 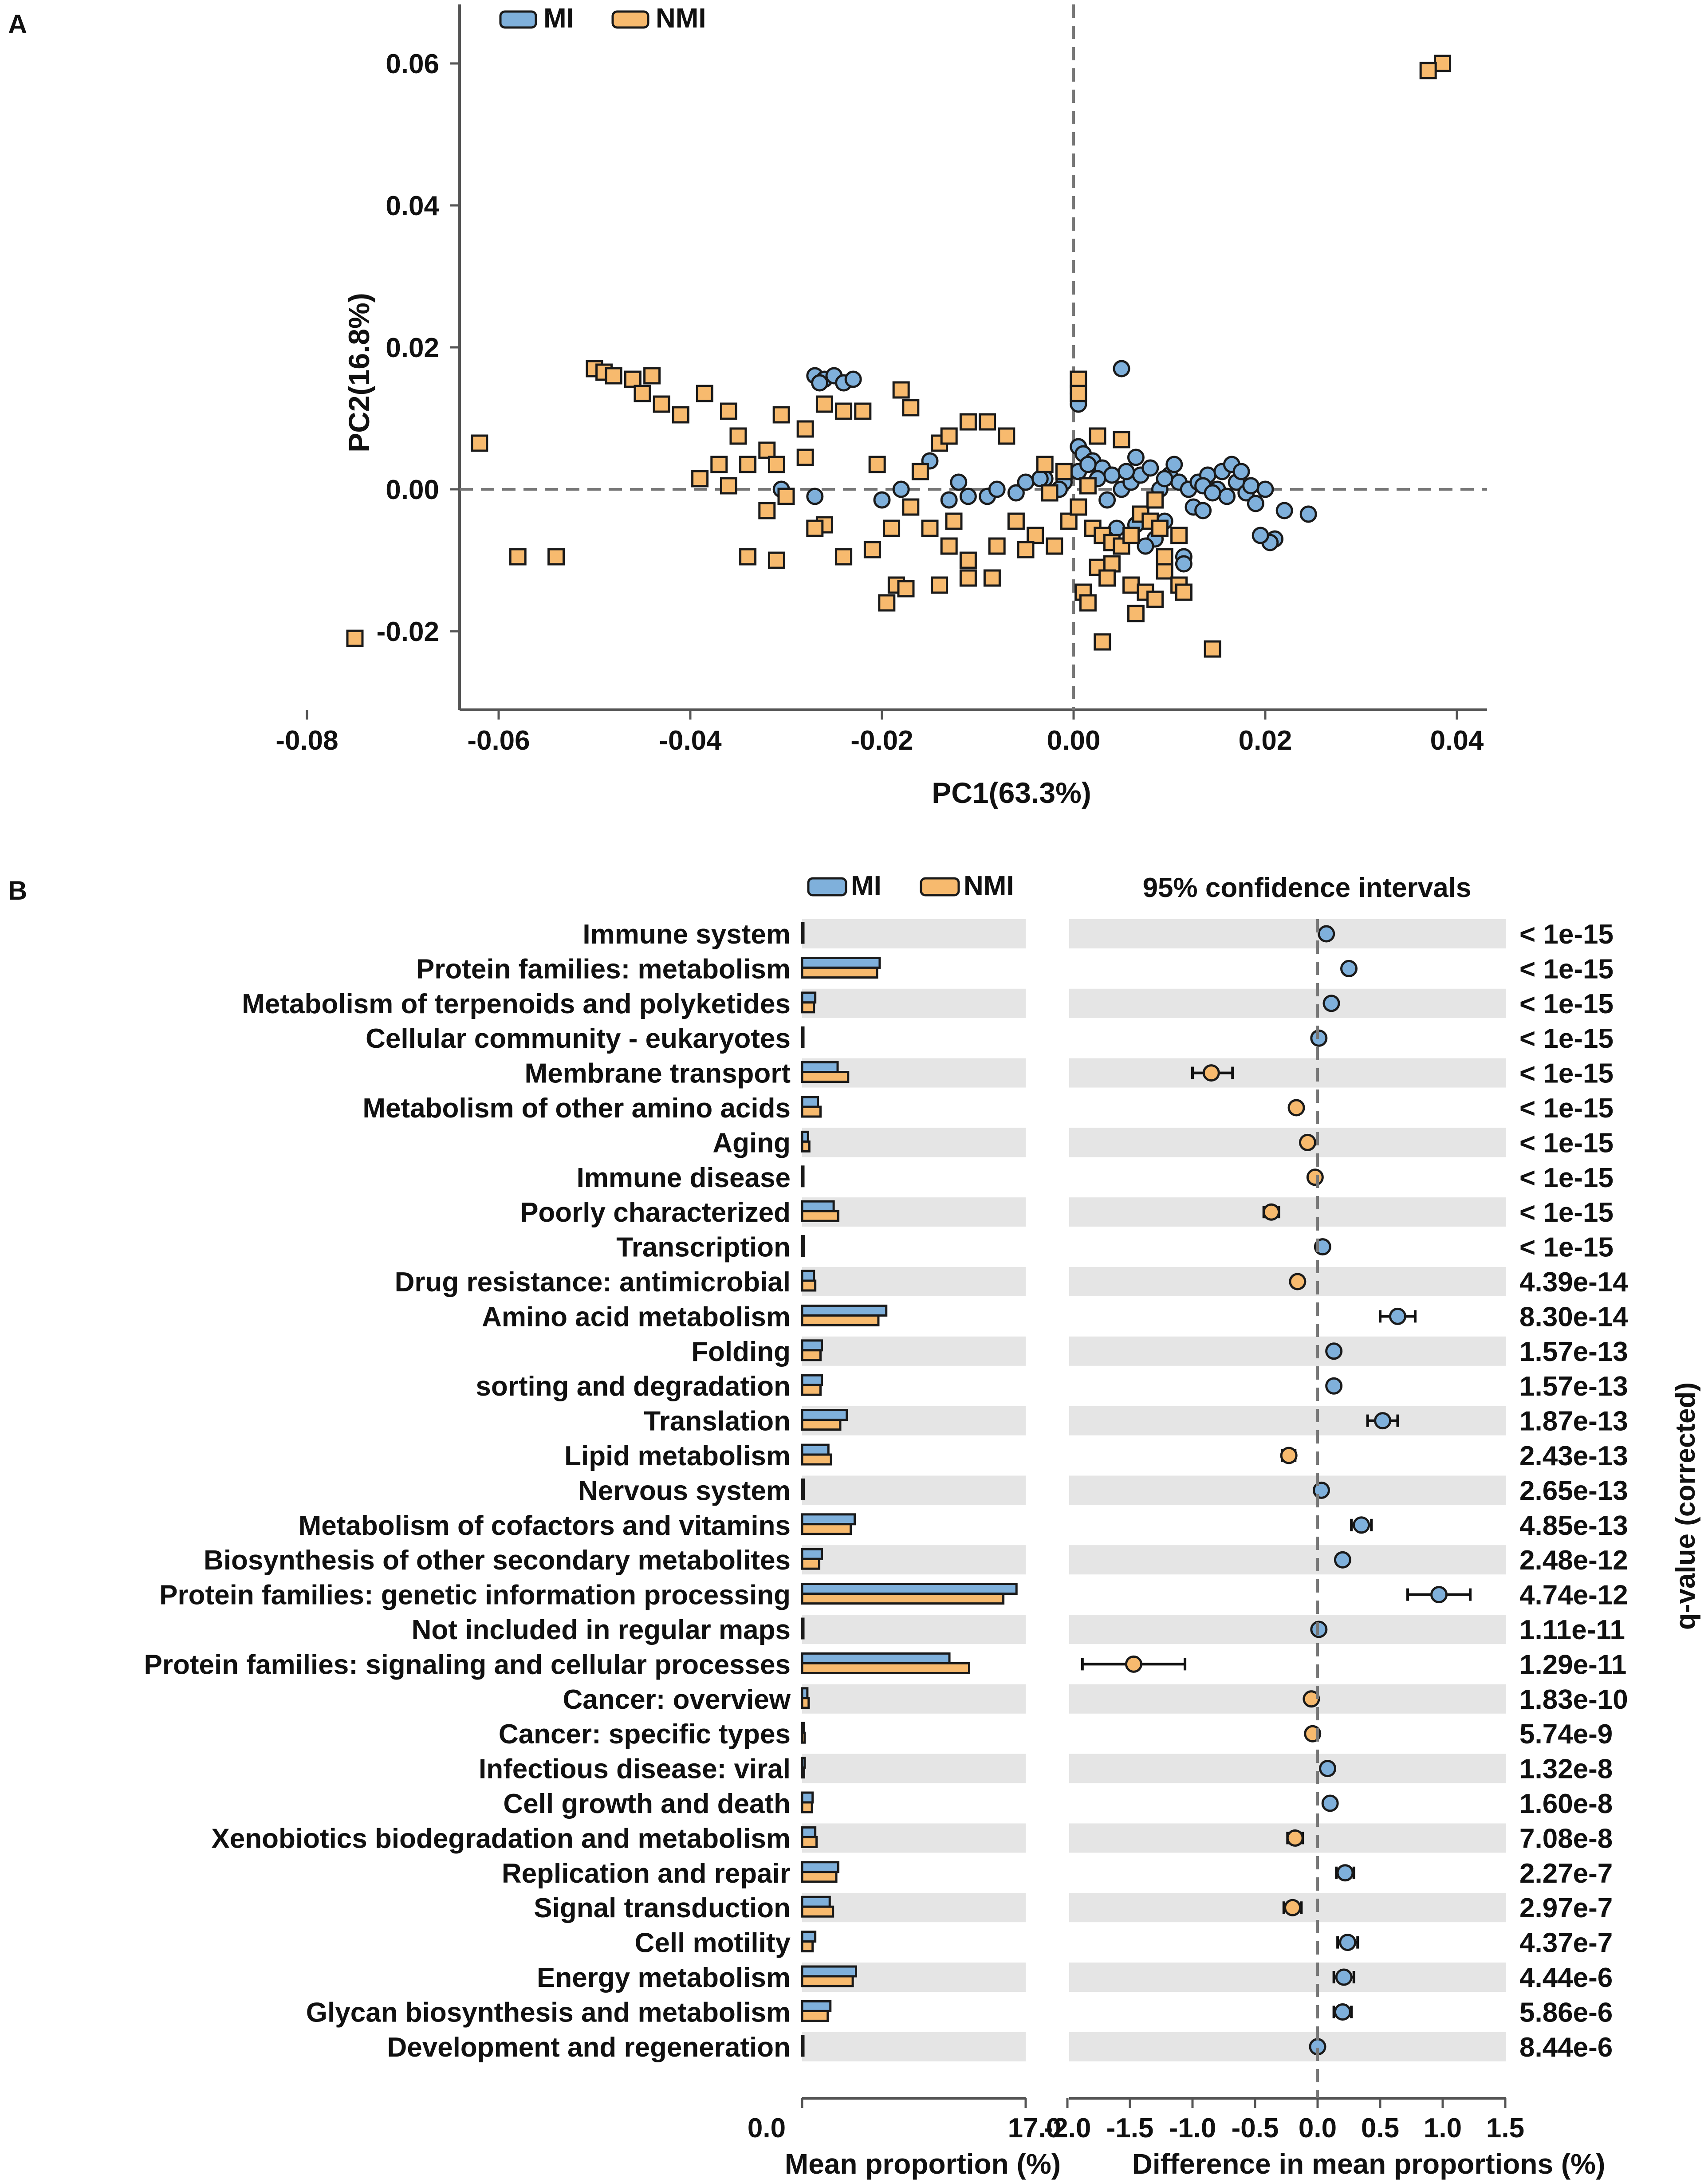 What do you see at coordinates (1067, 1212) in the screenshot?
I see `row: Poorly characterized < 1e-15` at bounding box center [1067, 1212].